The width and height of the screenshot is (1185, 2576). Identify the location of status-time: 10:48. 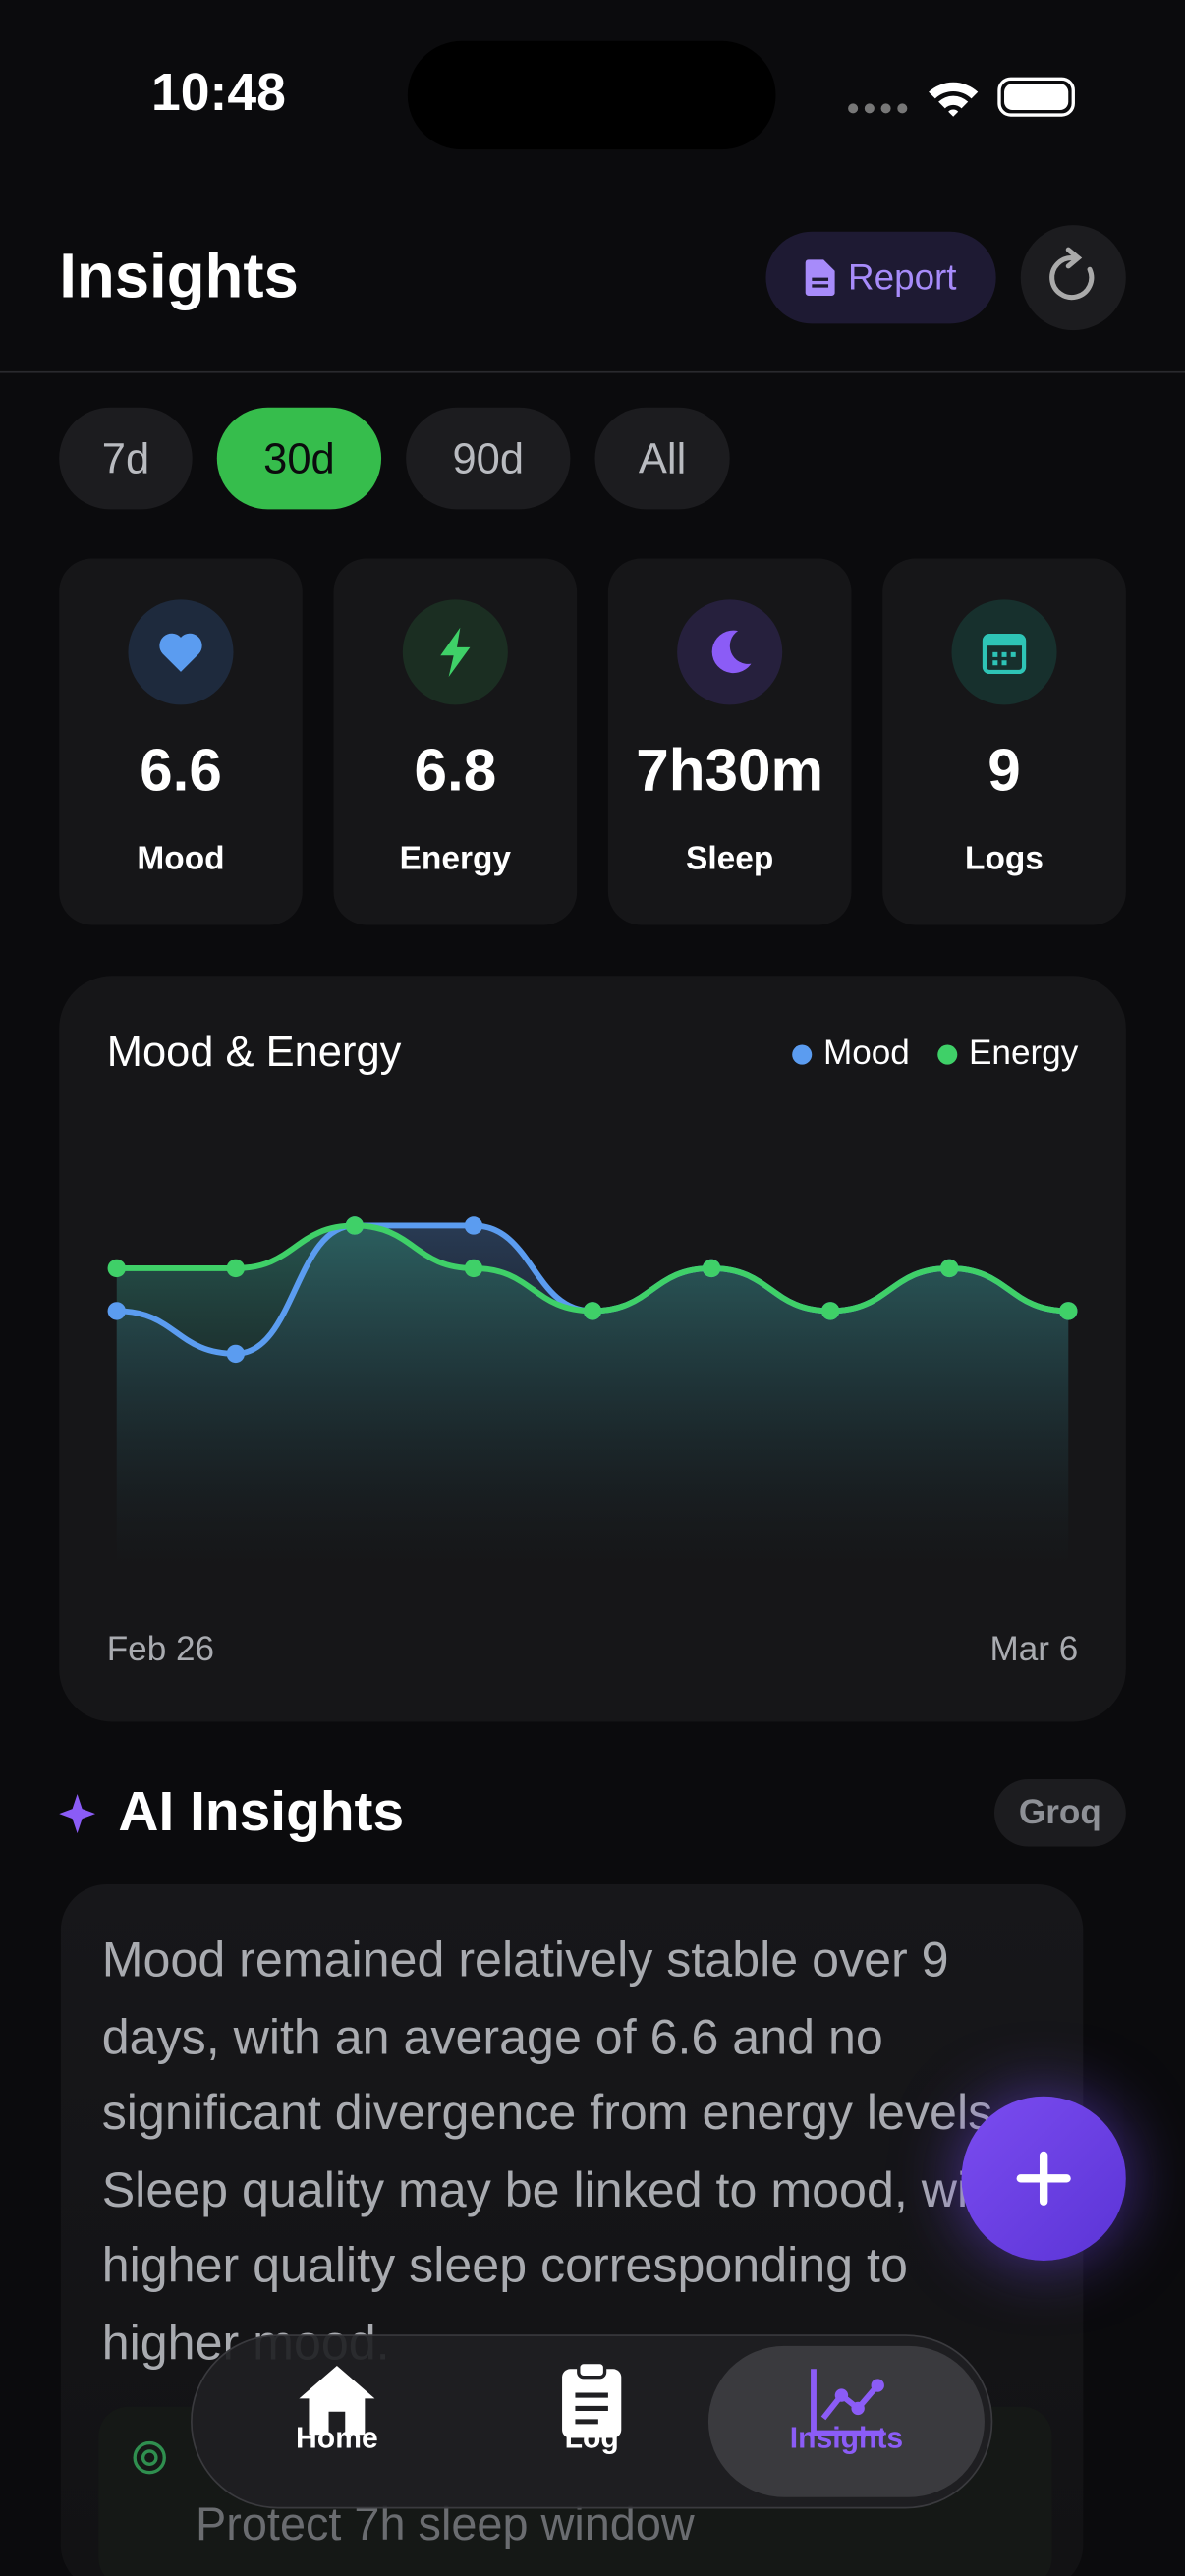
(219, 92).